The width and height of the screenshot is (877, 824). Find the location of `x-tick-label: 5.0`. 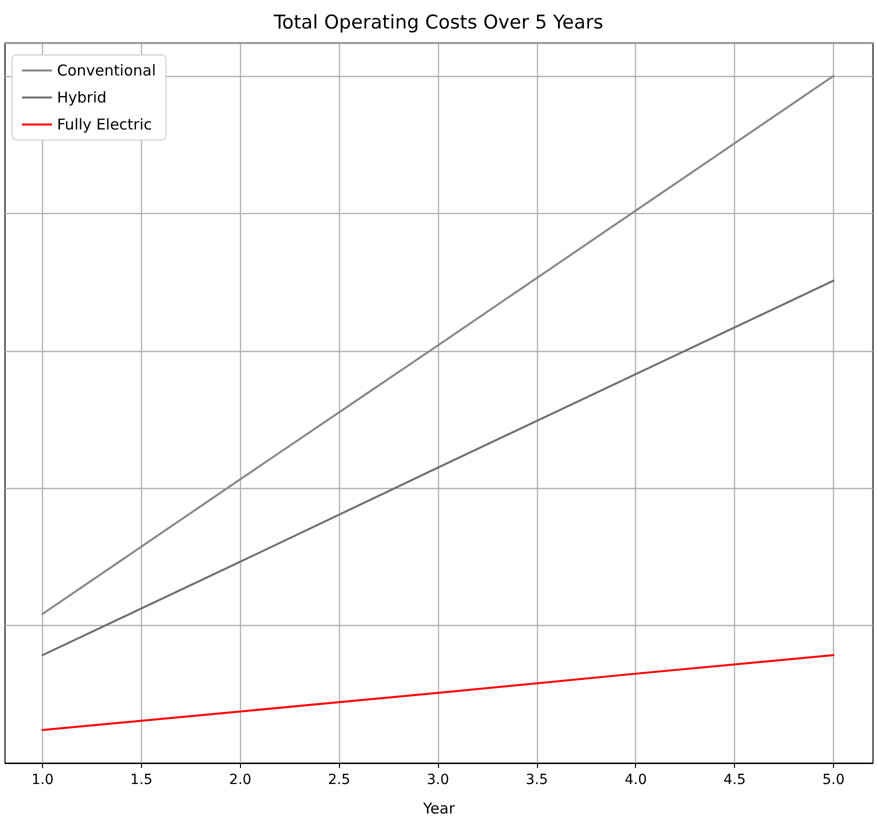

x-tick-label: 5.0 is located at coordinates (833, 780).